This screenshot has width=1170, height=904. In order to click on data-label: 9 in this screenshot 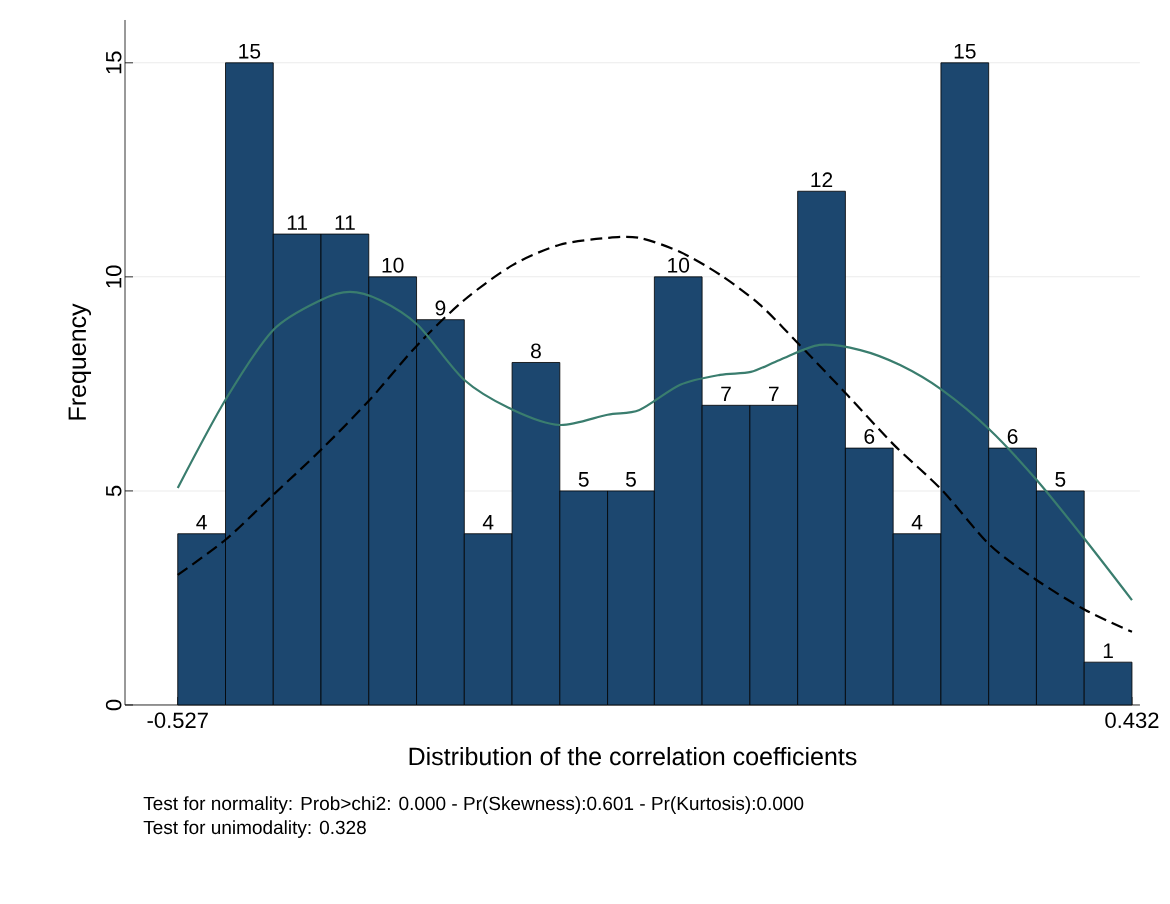, I will do `click(440, 308)`.